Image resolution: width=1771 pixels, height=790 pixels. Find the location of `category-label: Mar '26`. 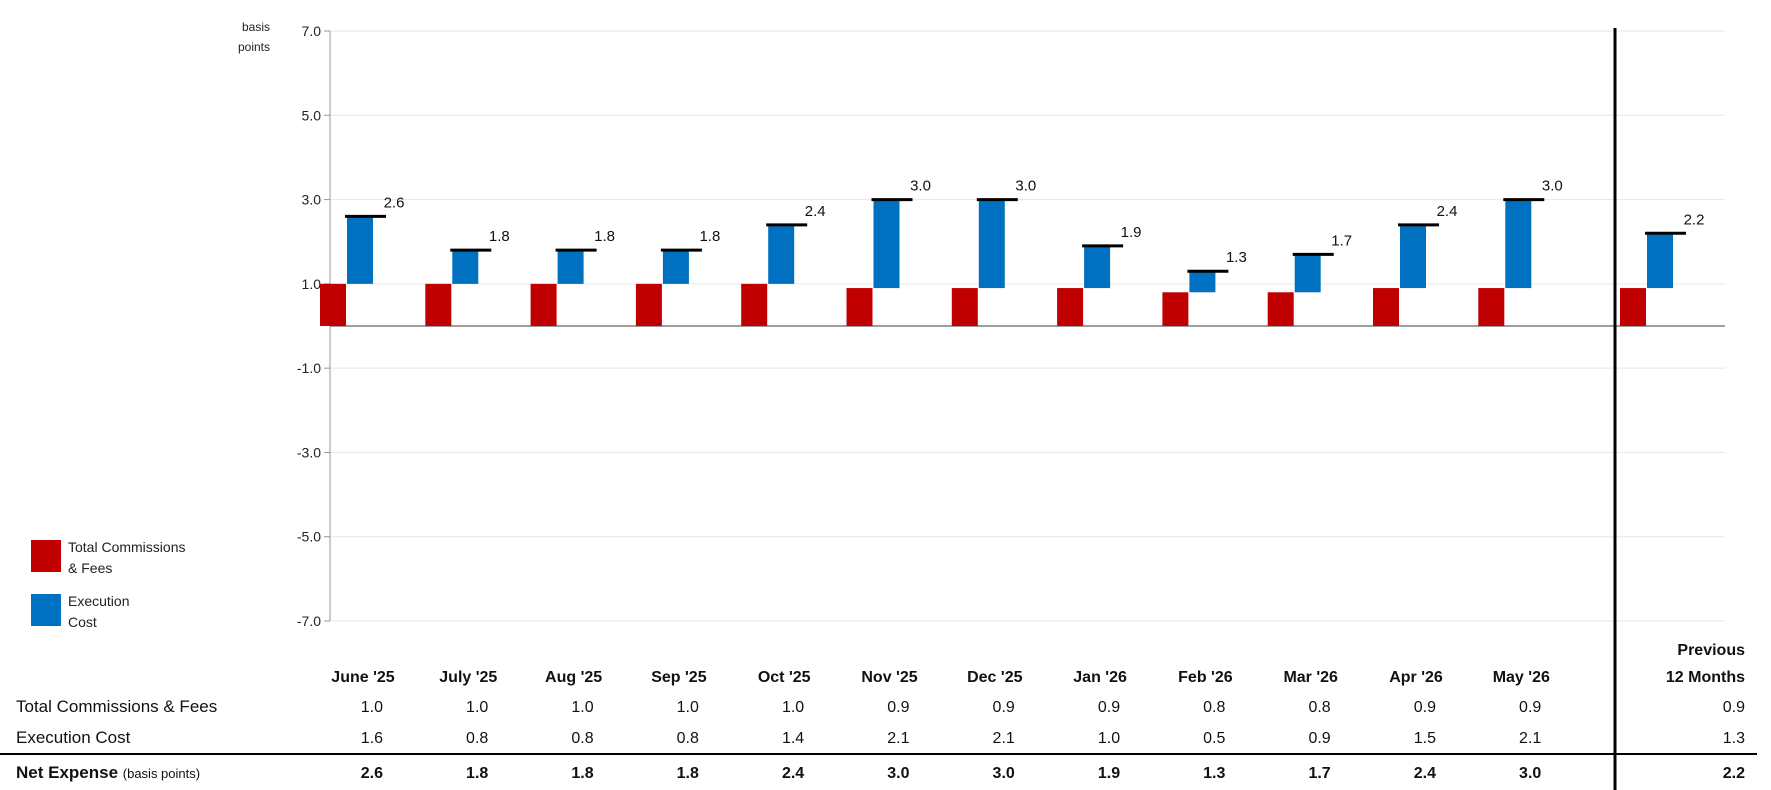

category-label: Mar '26 is located at coordinates (1310, 677).